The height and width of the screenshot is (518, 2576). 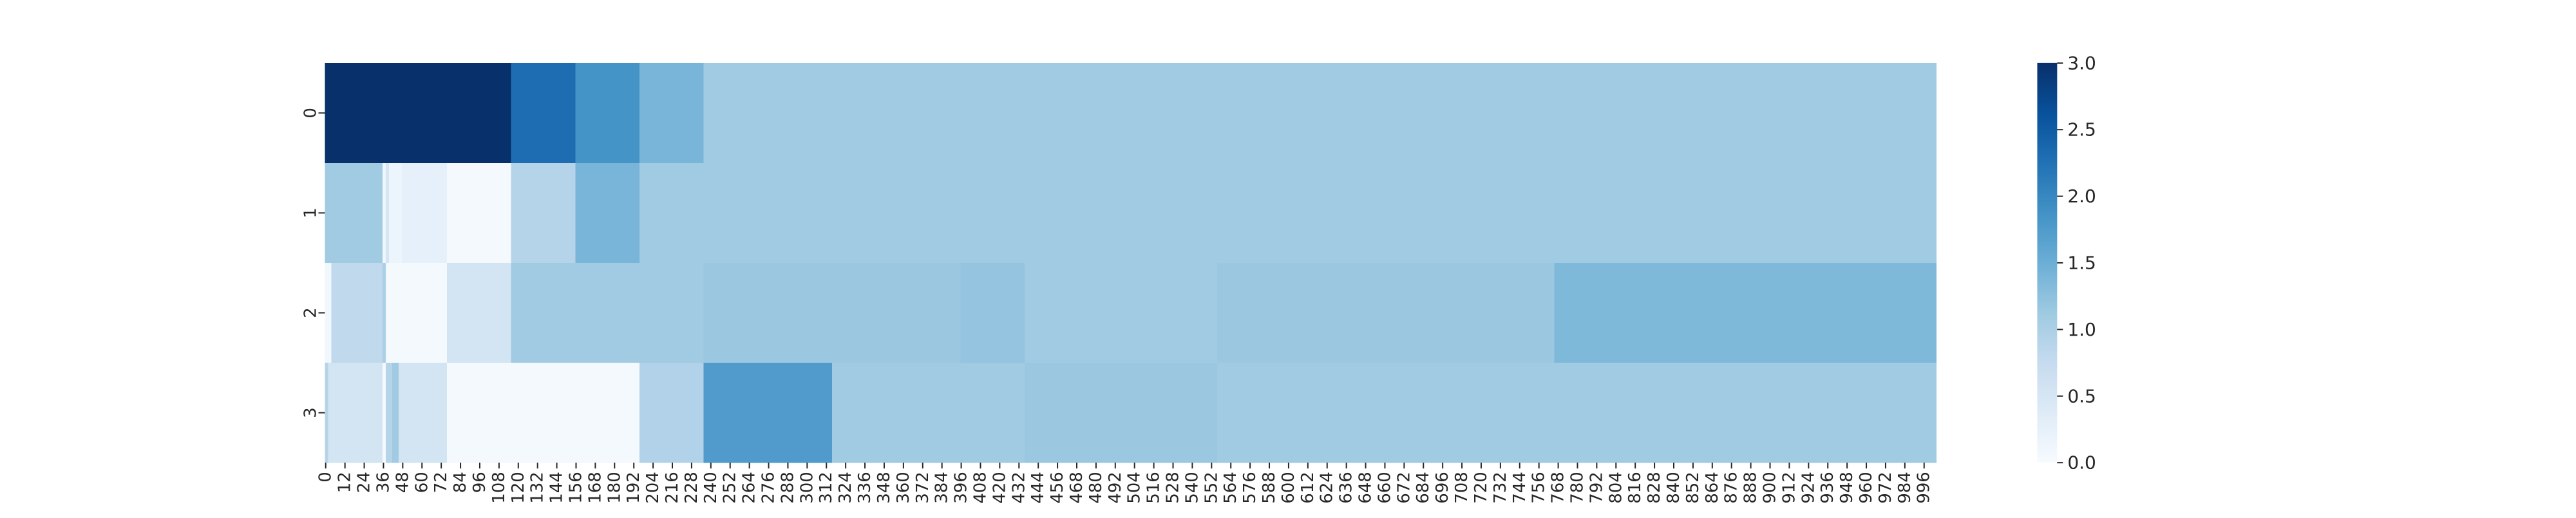 What do you see at coordinates (1018, 488) in the screenshot?
I see `x-tick-label: 432` at bounding box center [1018, 488].